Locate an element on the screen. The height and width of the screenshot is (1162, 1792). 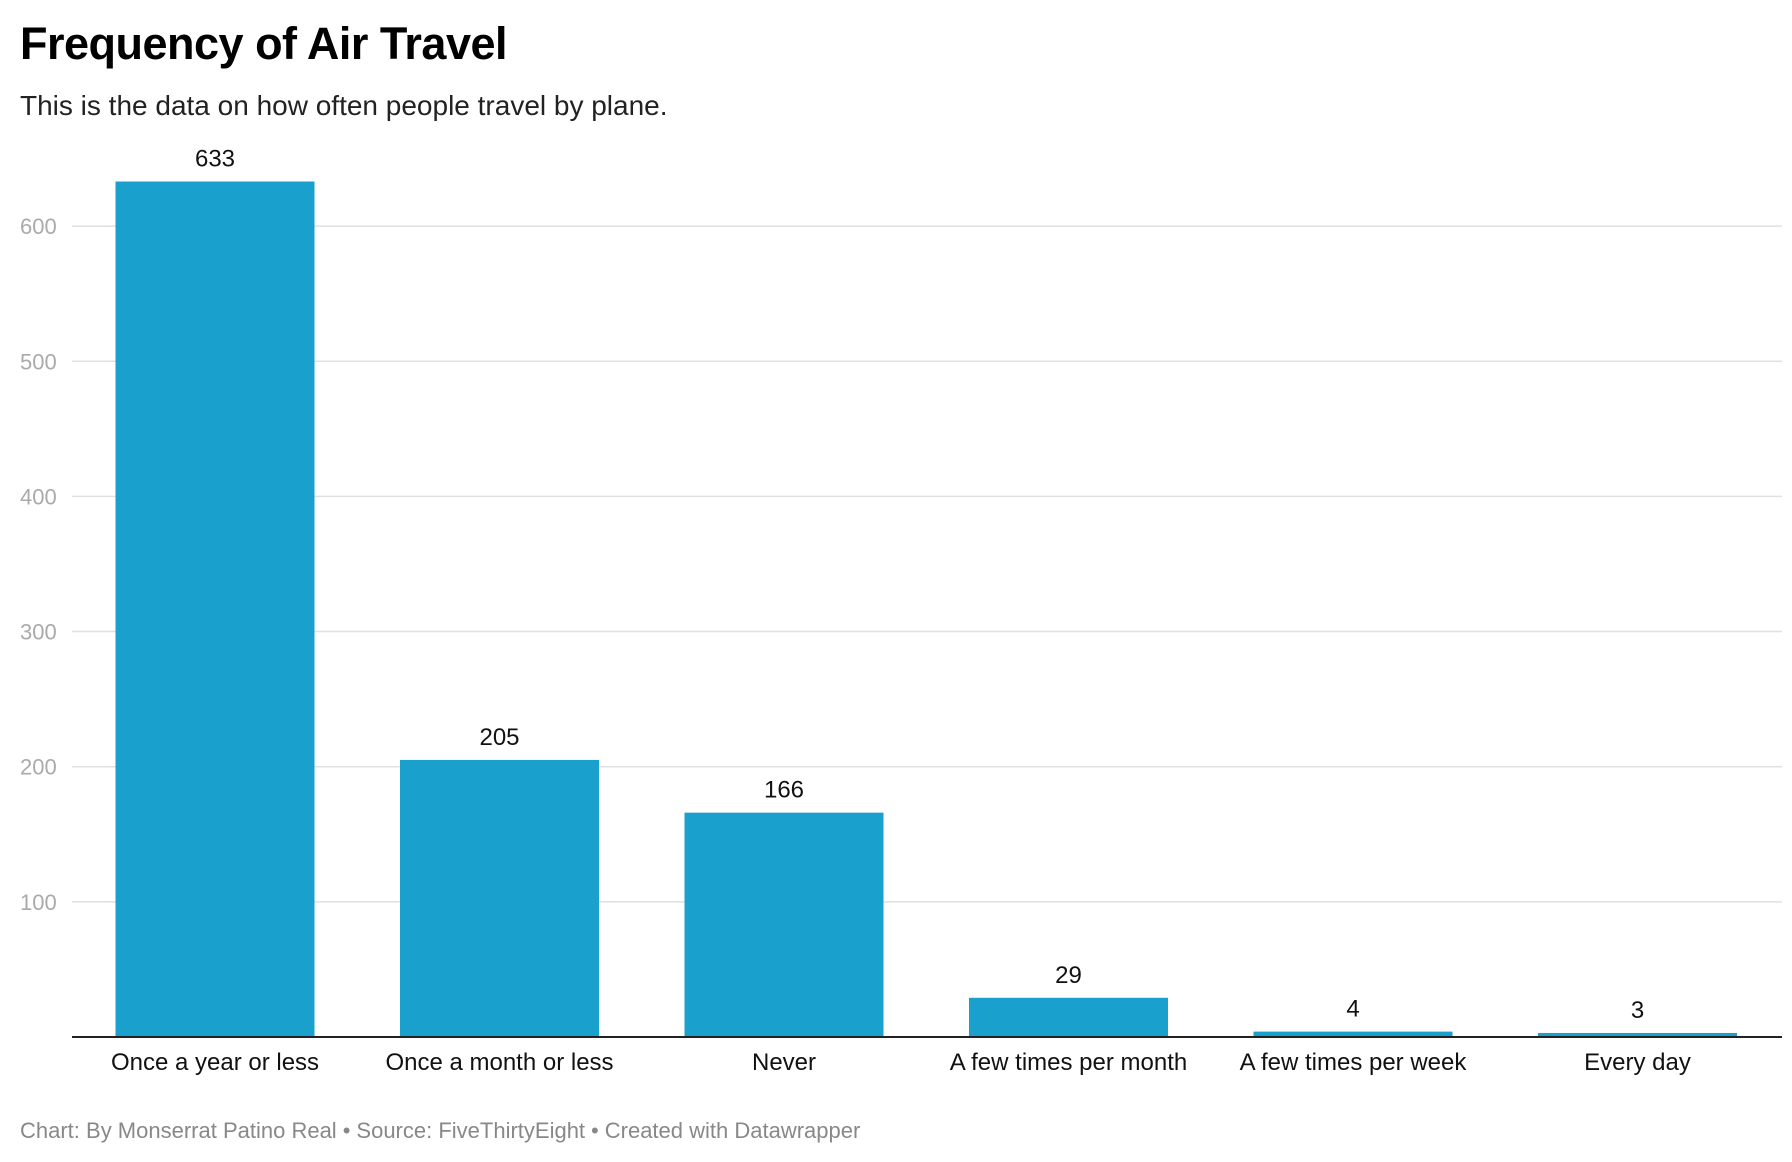
y-axis-ticks: 100 200 300 400 500 600 is located at coordinates (38, 564).